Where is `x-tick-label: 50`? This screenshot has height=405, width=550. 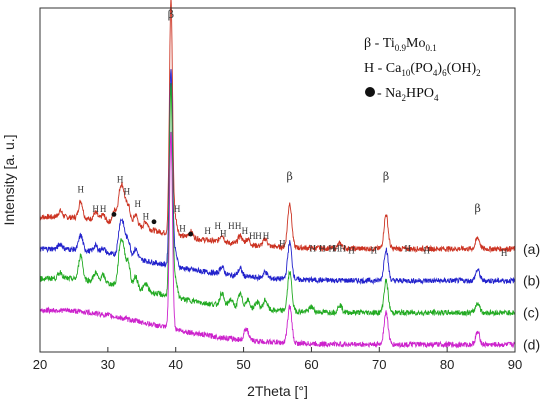 x-tick-label: 50 is located at coordinates (243, 364).